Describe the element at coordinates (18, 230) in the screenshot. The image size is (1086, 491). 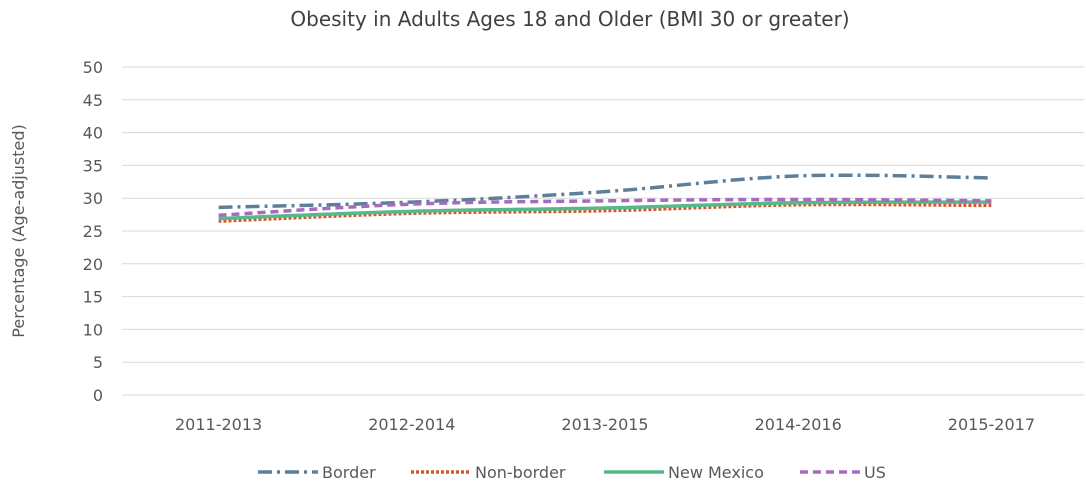
I see `y-axis-title: Percentage (Age-adjusted)` at that location.